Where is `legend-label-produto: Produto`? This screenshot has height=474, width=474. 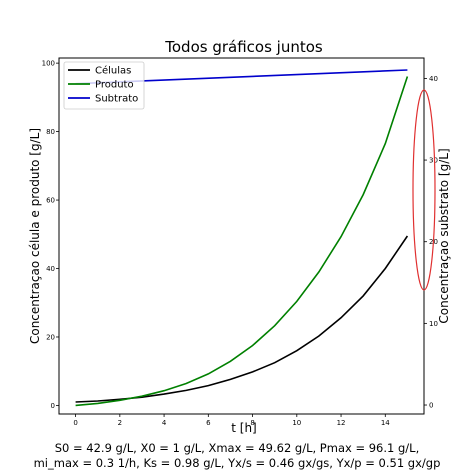 legend-label-produto: Produto is located at coordinates (114, 85).